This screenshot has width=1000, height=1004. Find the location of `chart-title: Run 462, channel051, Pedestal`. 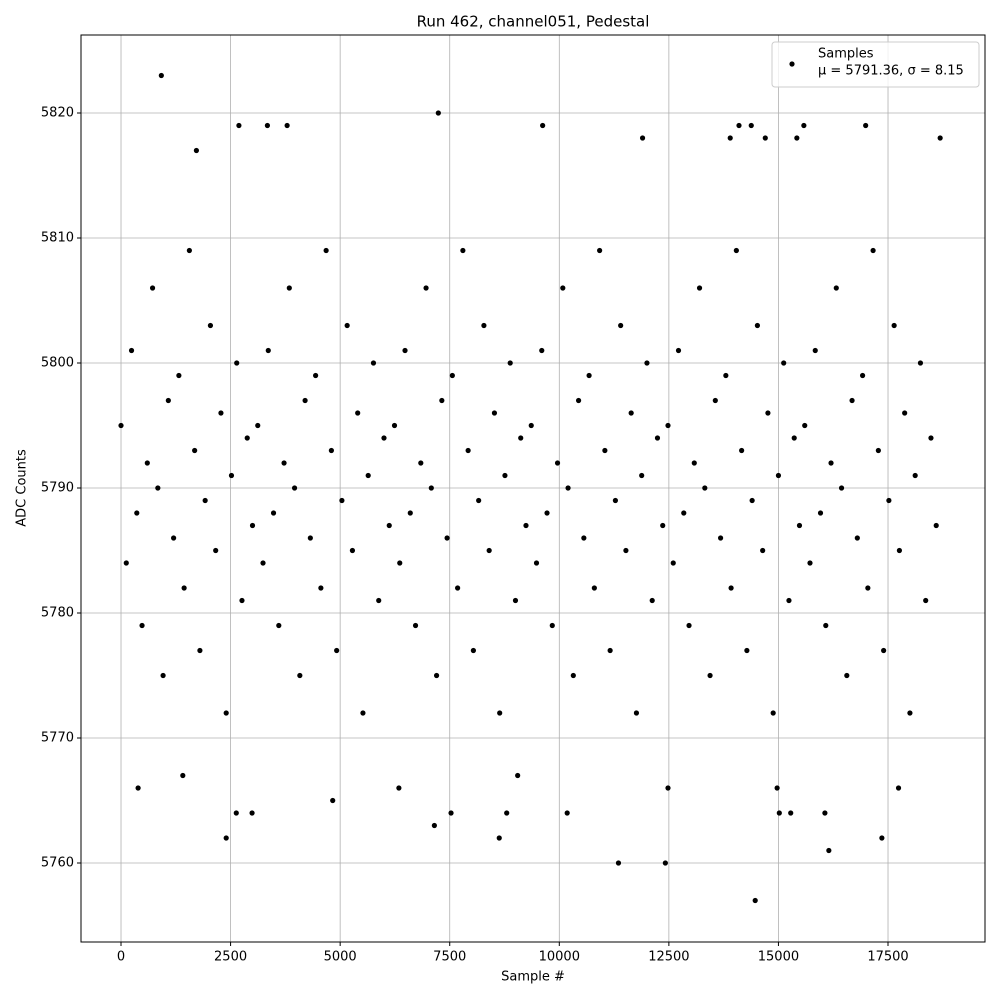

chart-title: Run 462, channel051, Pedestal is located at coordinates (533, 22).